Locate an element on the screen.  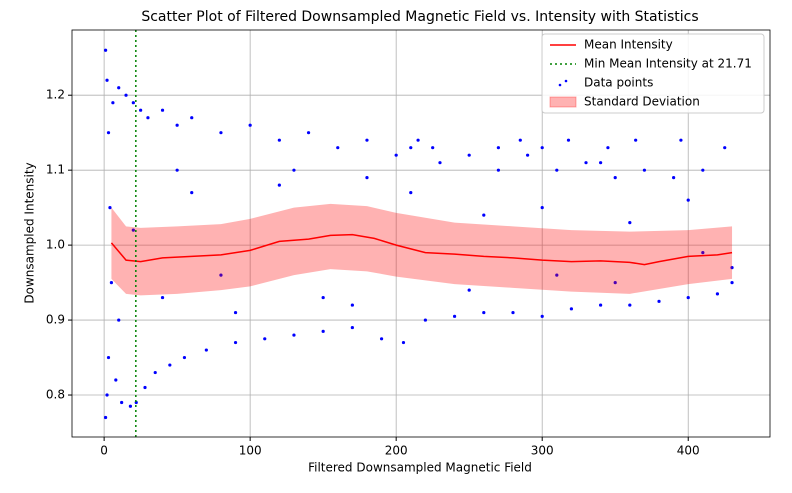
y-tick-label: 0.8 is located at coordinates (55, 395).